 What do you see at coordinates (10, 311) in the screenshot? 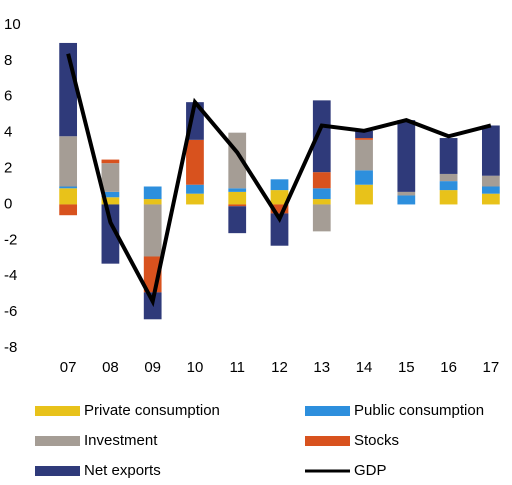
I see `y-tick-label: -6` at bounding box center [10, 311].